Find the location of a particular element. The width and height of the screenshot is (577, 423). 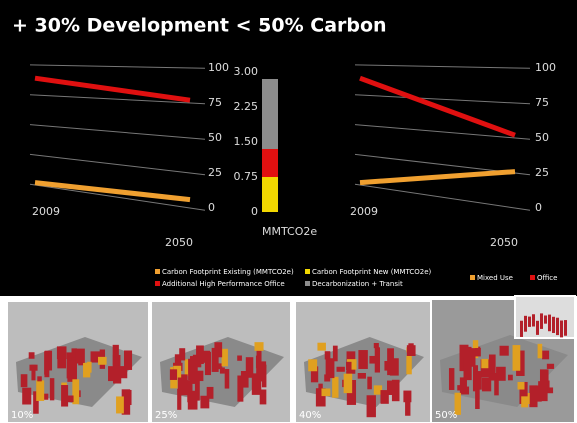

y-tick-label: 1.50 is located at coordinates (246, 141).